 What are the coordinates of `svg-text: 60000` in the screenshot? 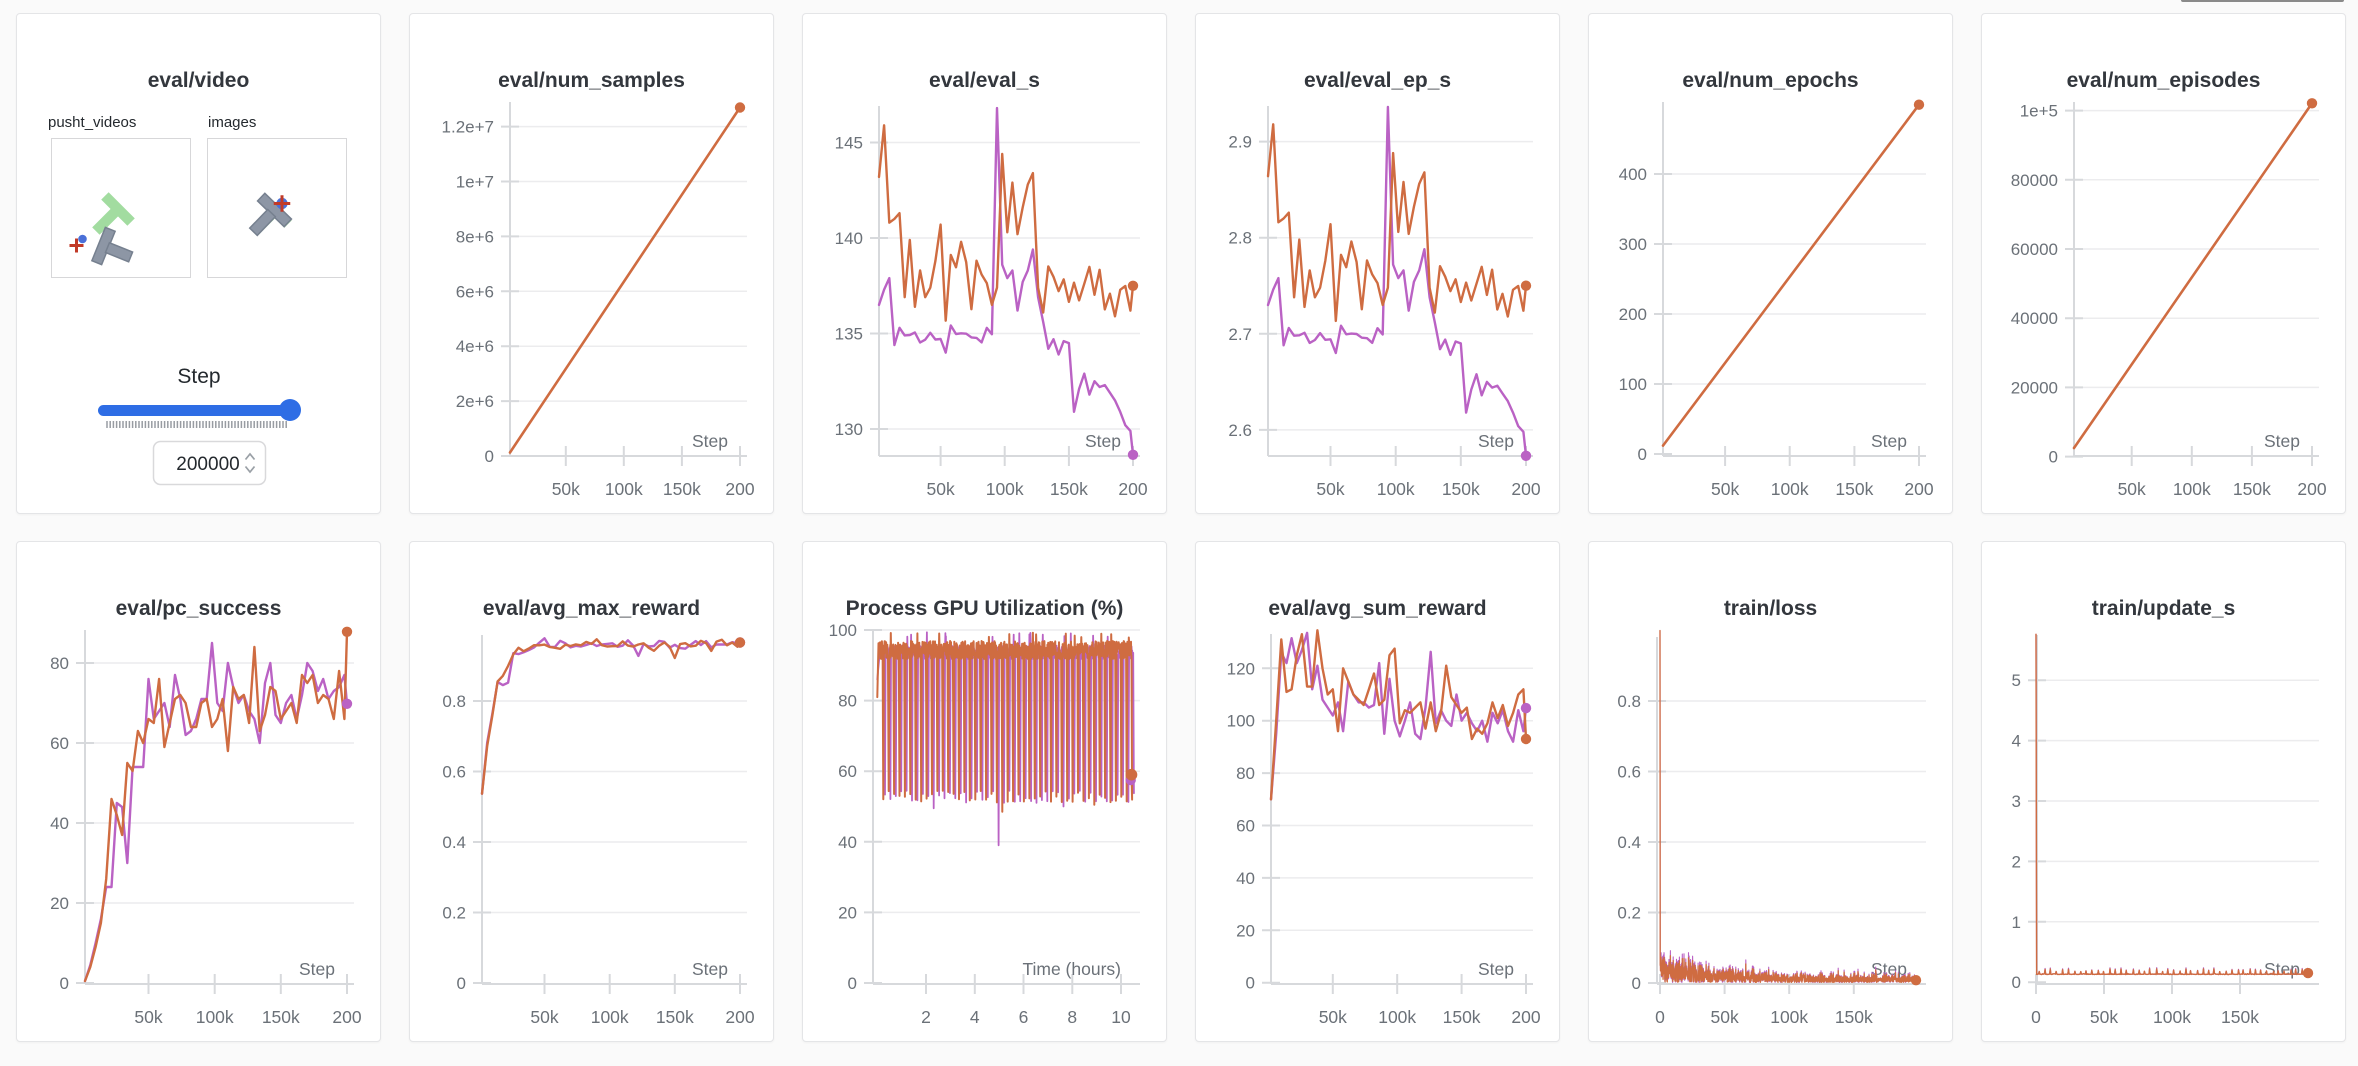 It's located at (2034, 249).